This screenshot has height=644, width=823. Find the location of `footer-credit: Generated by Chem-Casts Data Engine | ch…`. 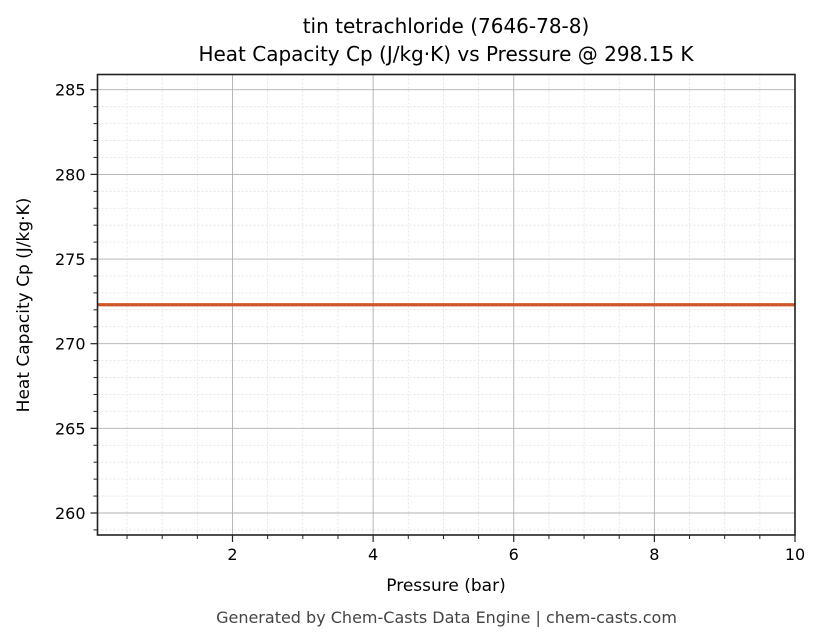

footer-credit: Generated by Chem-Casts Data Engine | ch… is located at coordinates (446, 617).